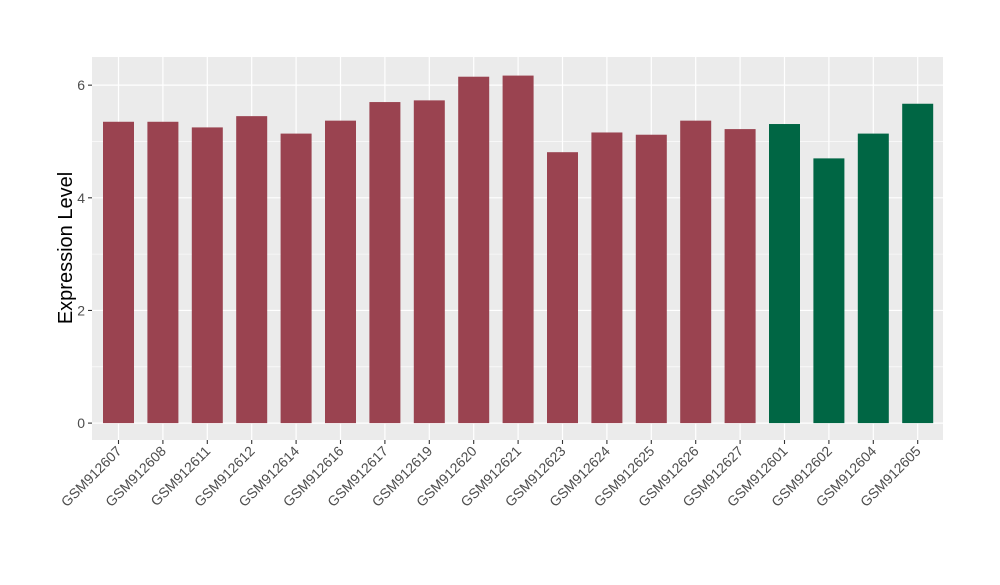  Describe the element at coordinates (607, 278) in the screenshot. I see `bar-gsm912624` at that location.